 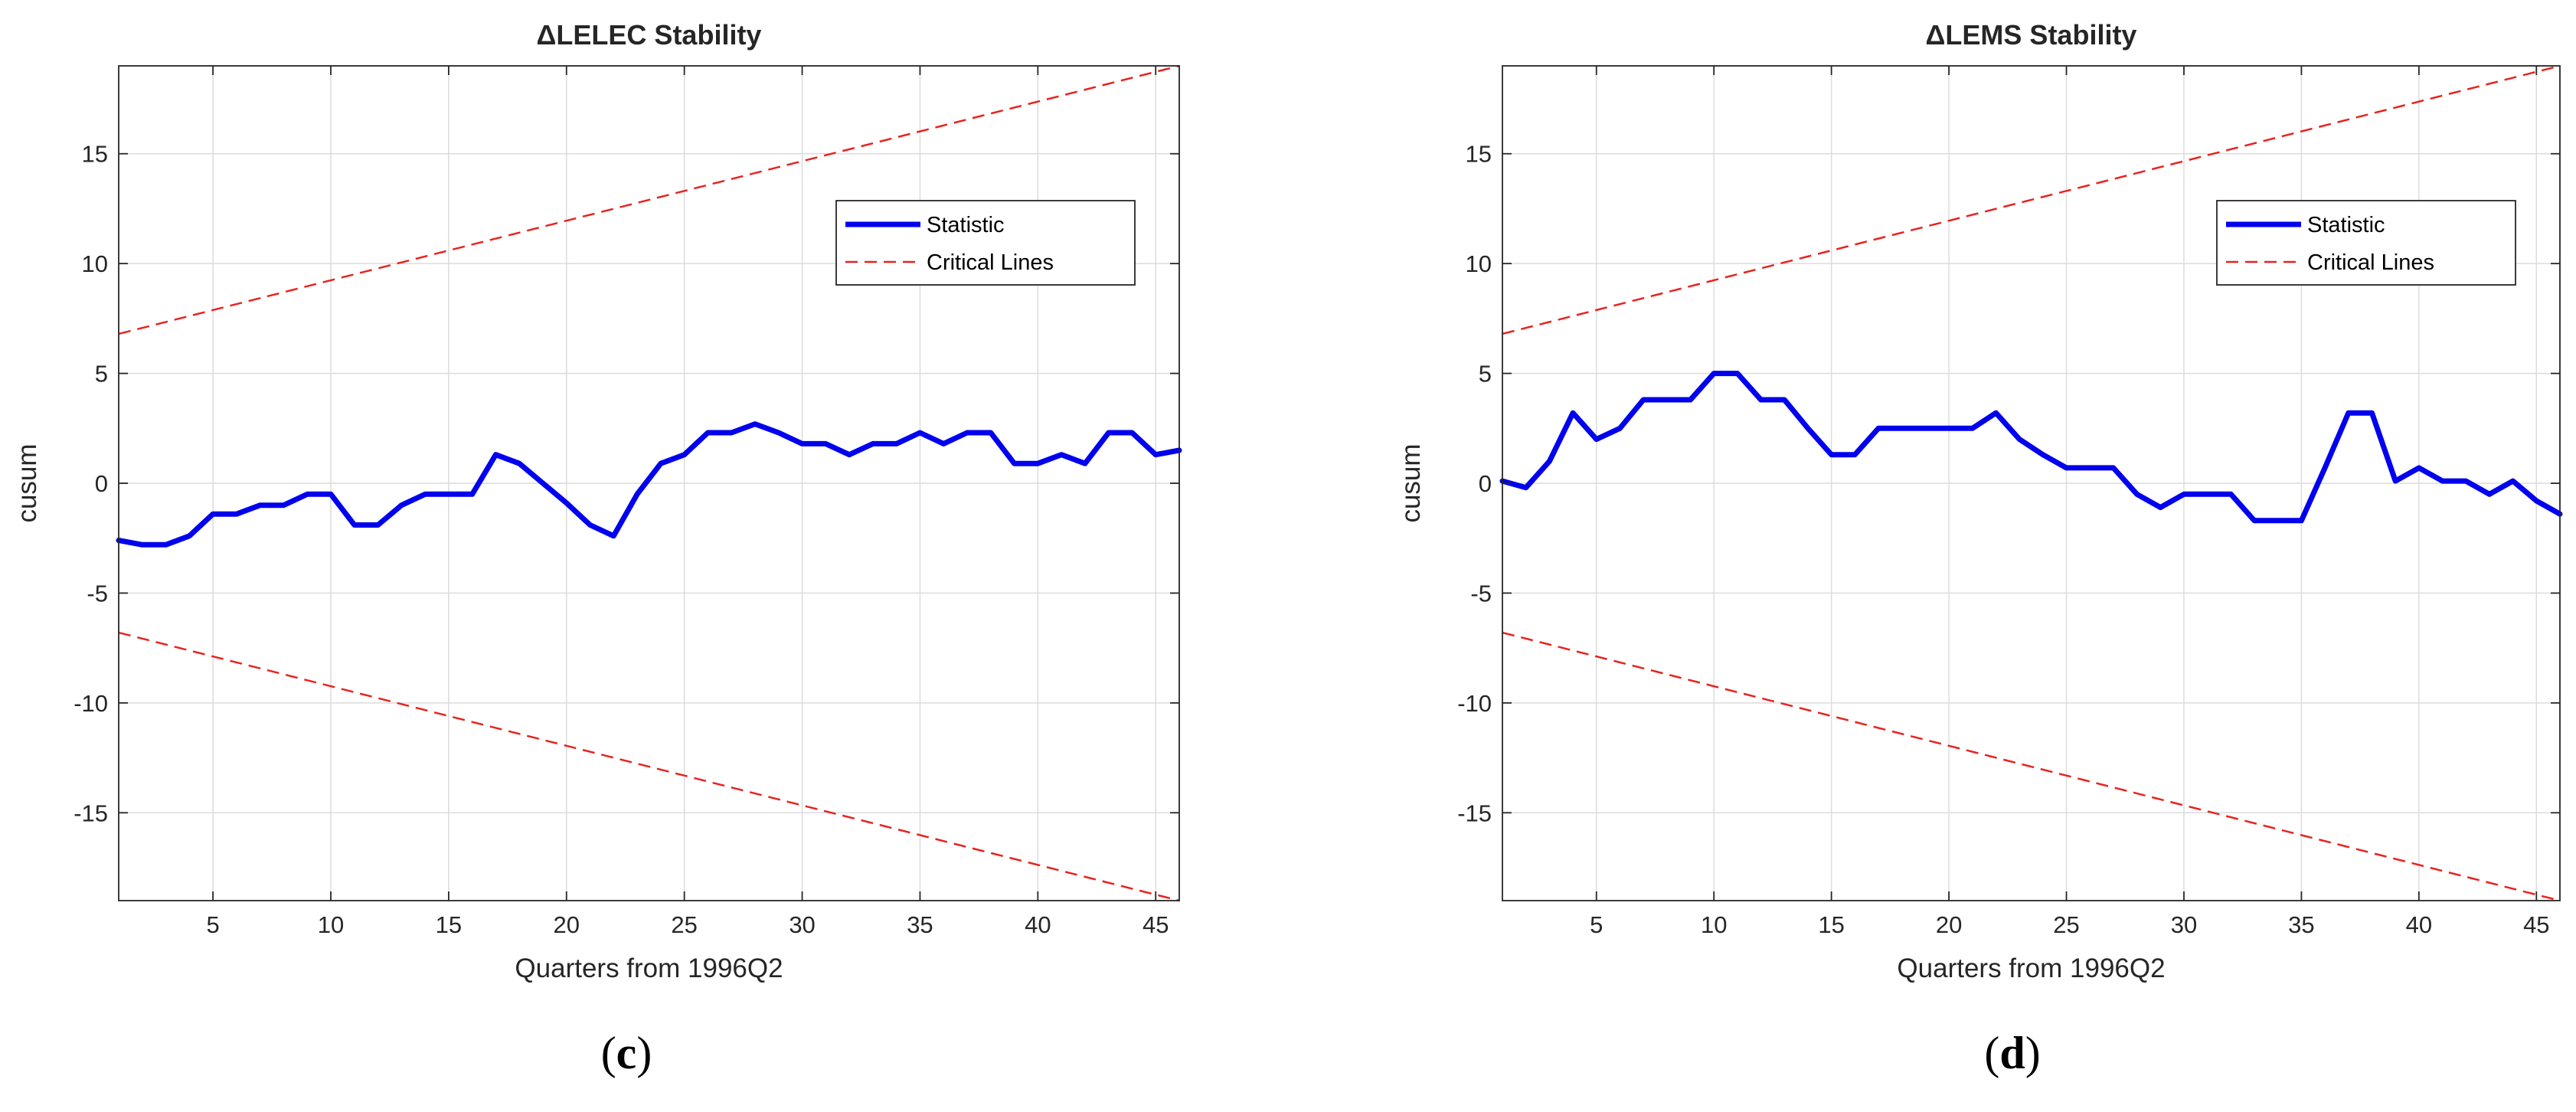 I want to click on chart-title: ΔLELEC Stability, so click(x=649, y=35).